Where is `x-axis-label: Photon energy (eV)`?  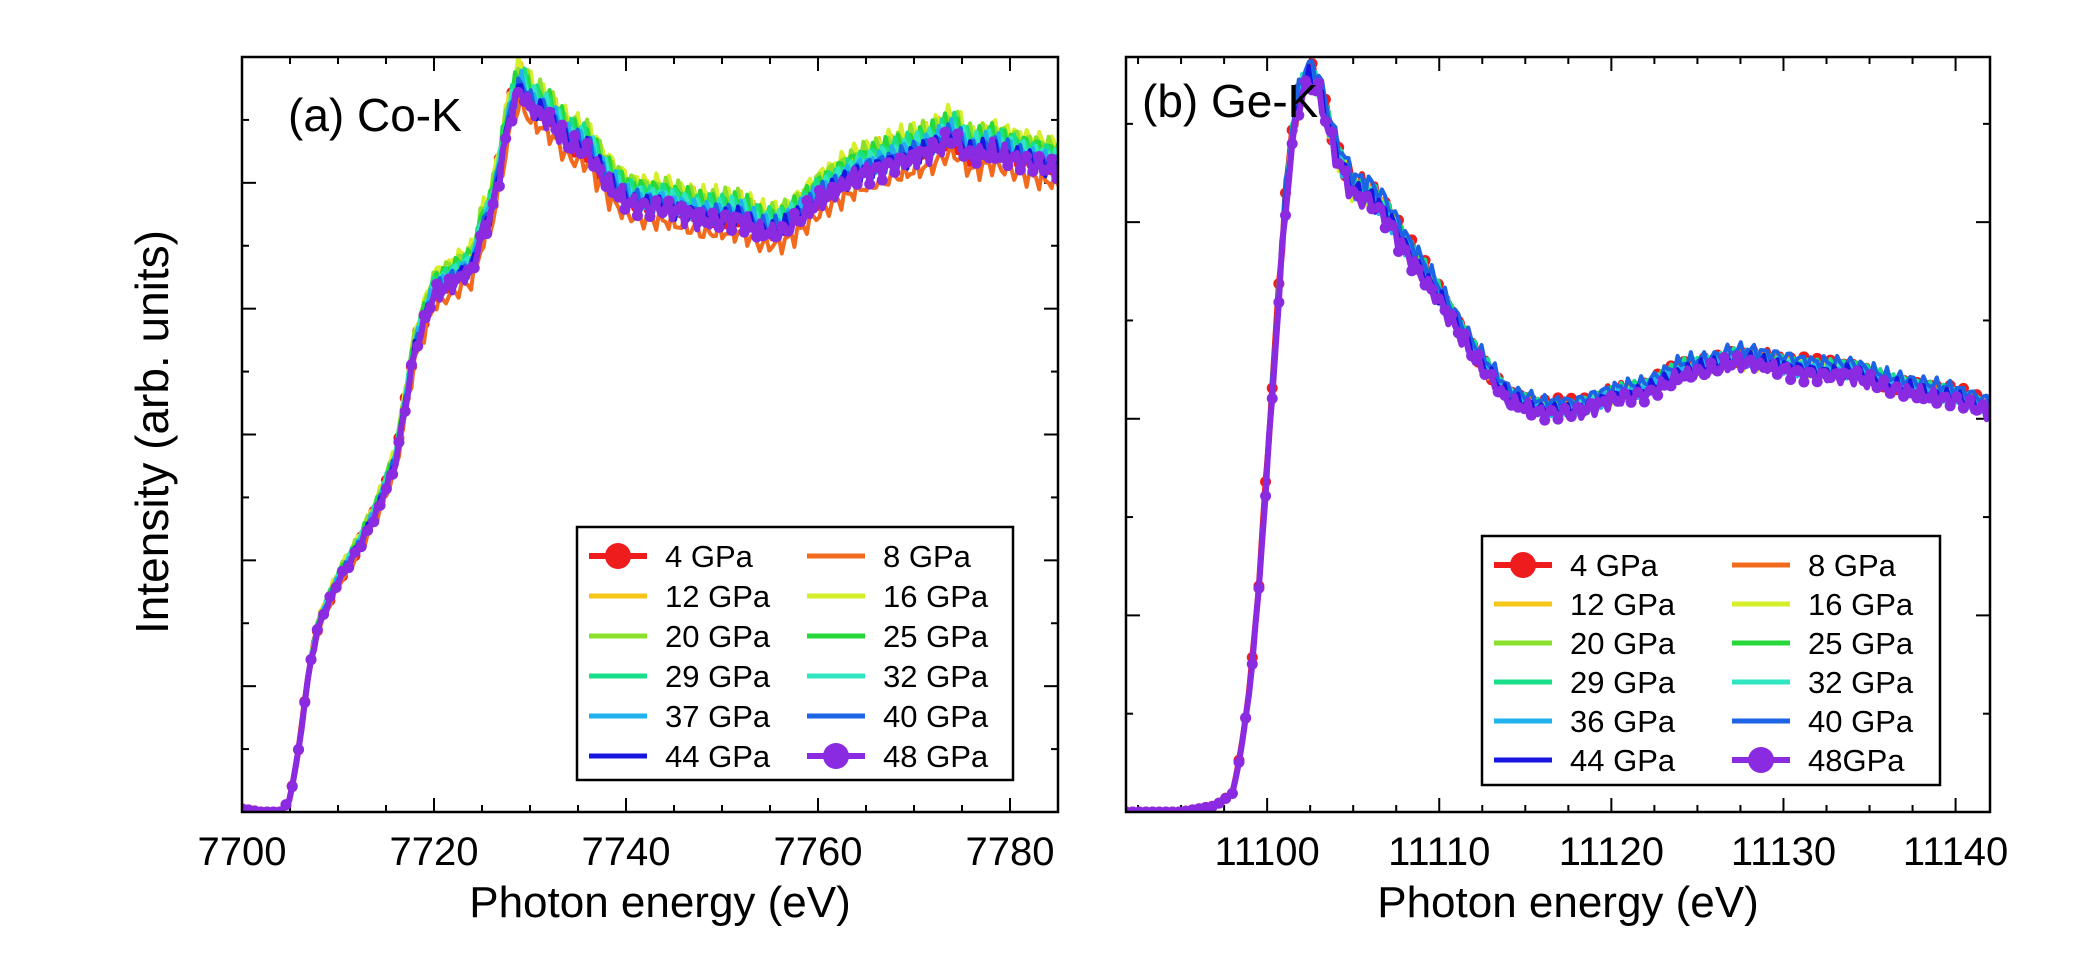 x-axis-label: Photon energy (eV) is located at coordinates (1568, 902).